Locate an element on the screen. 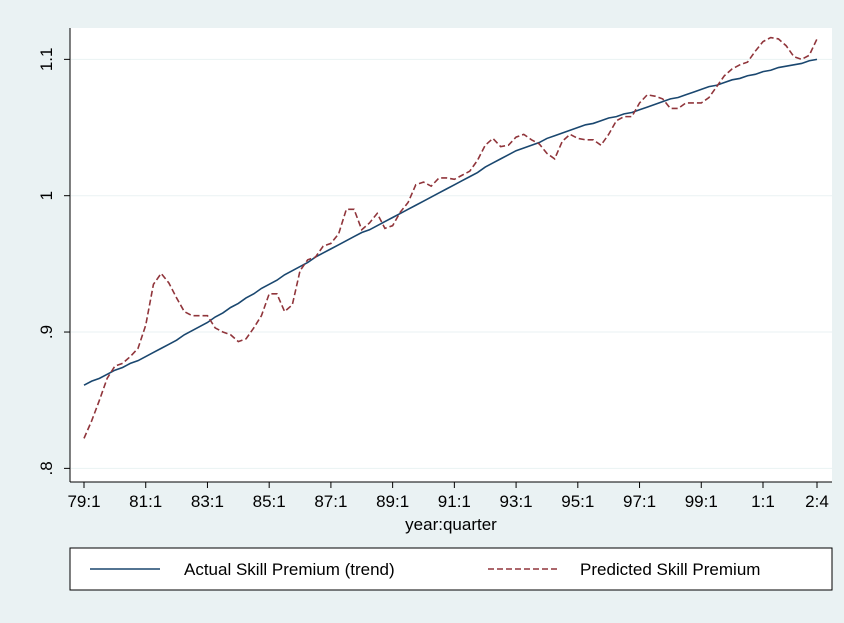 This screenshot has width=844, height=623. y-tick-label: 1.1 is located at coordinates (46, 60).